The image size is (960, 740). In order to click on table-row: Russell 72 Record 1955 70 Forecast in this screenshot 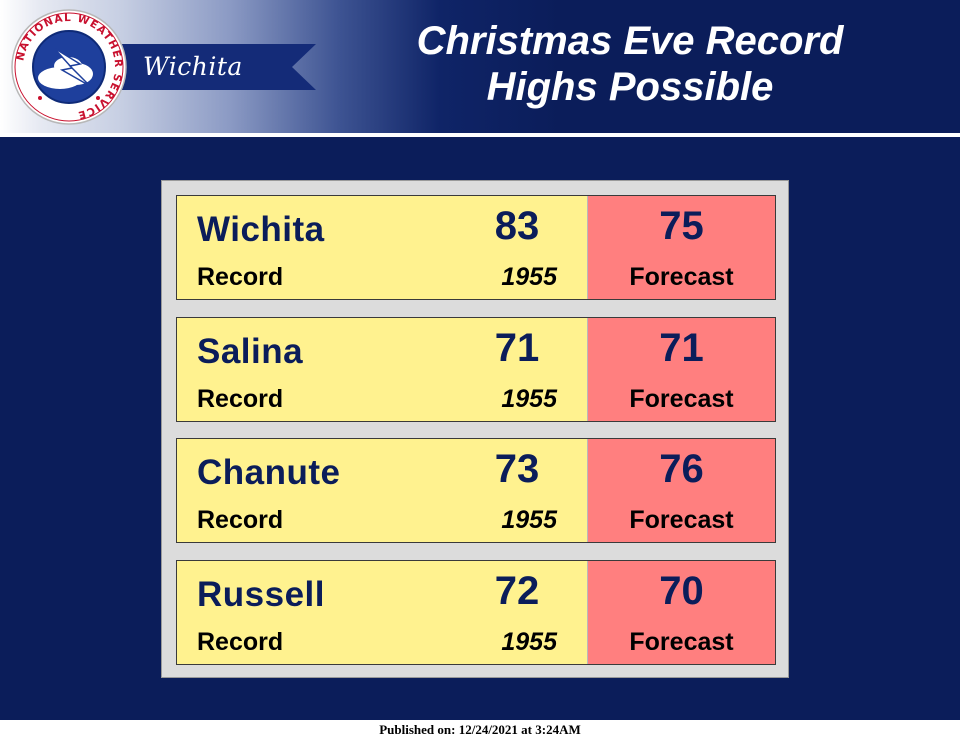, I will do `click(476, 612)`.